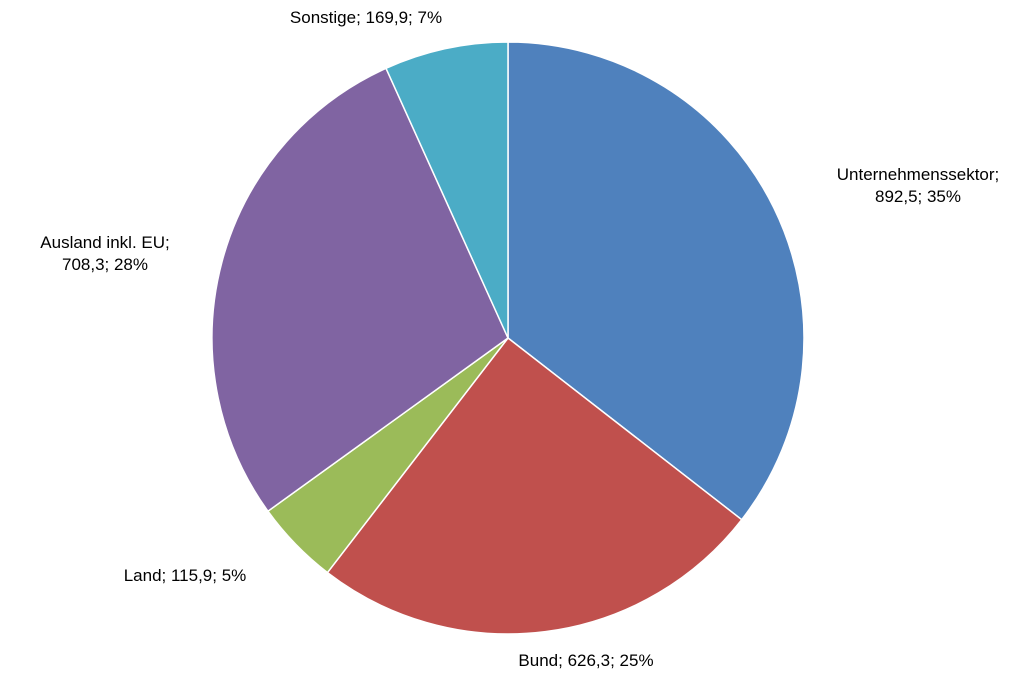 Image resolution: width=1027 pixels, height=673 pixels. Describe the element at coordinates (185, 575) in the screenshot. I see `data-label: Land; 115,9; 5%` at that location.